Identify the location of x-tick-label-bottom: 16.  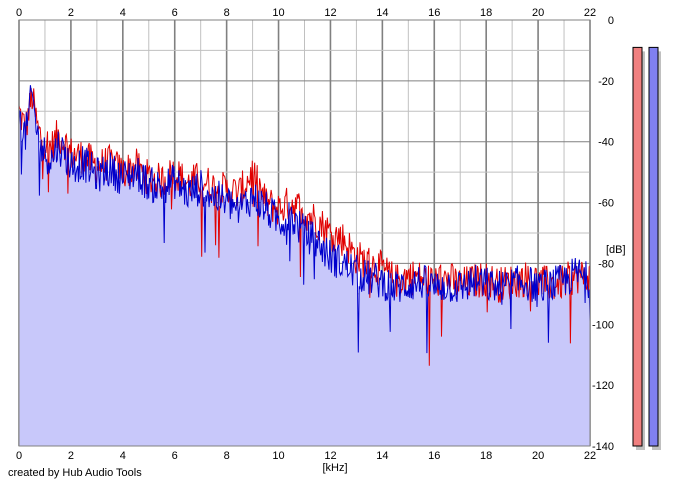
(434, 456).